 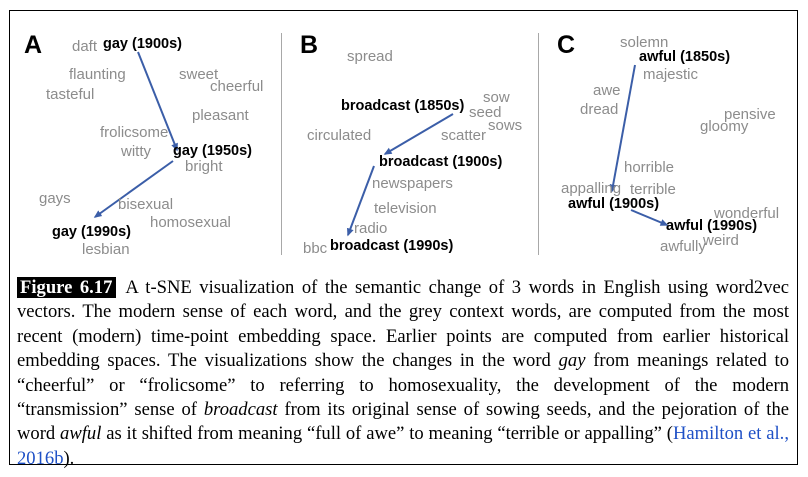 I want to click on context-word-wonderful: wonderful, so click(x=747, y=213).